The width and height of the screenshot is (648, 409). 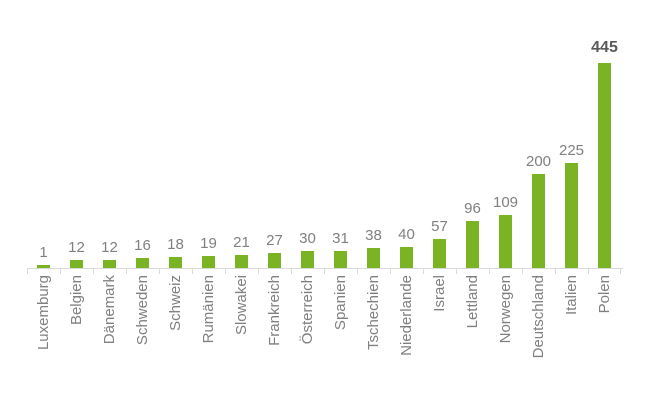 I want to click on bar-column: 19, so click(x=208, y=251).